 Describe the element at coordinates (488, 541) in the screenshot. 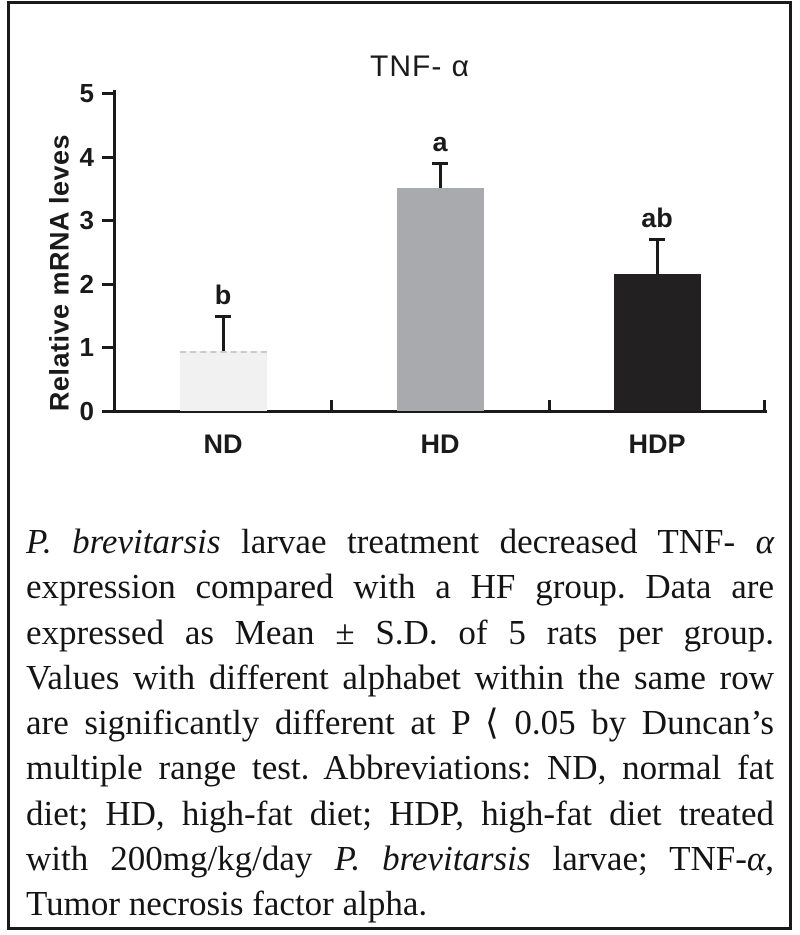

I see `caption-segment: larvae treatment decreased TNF-` at that location.